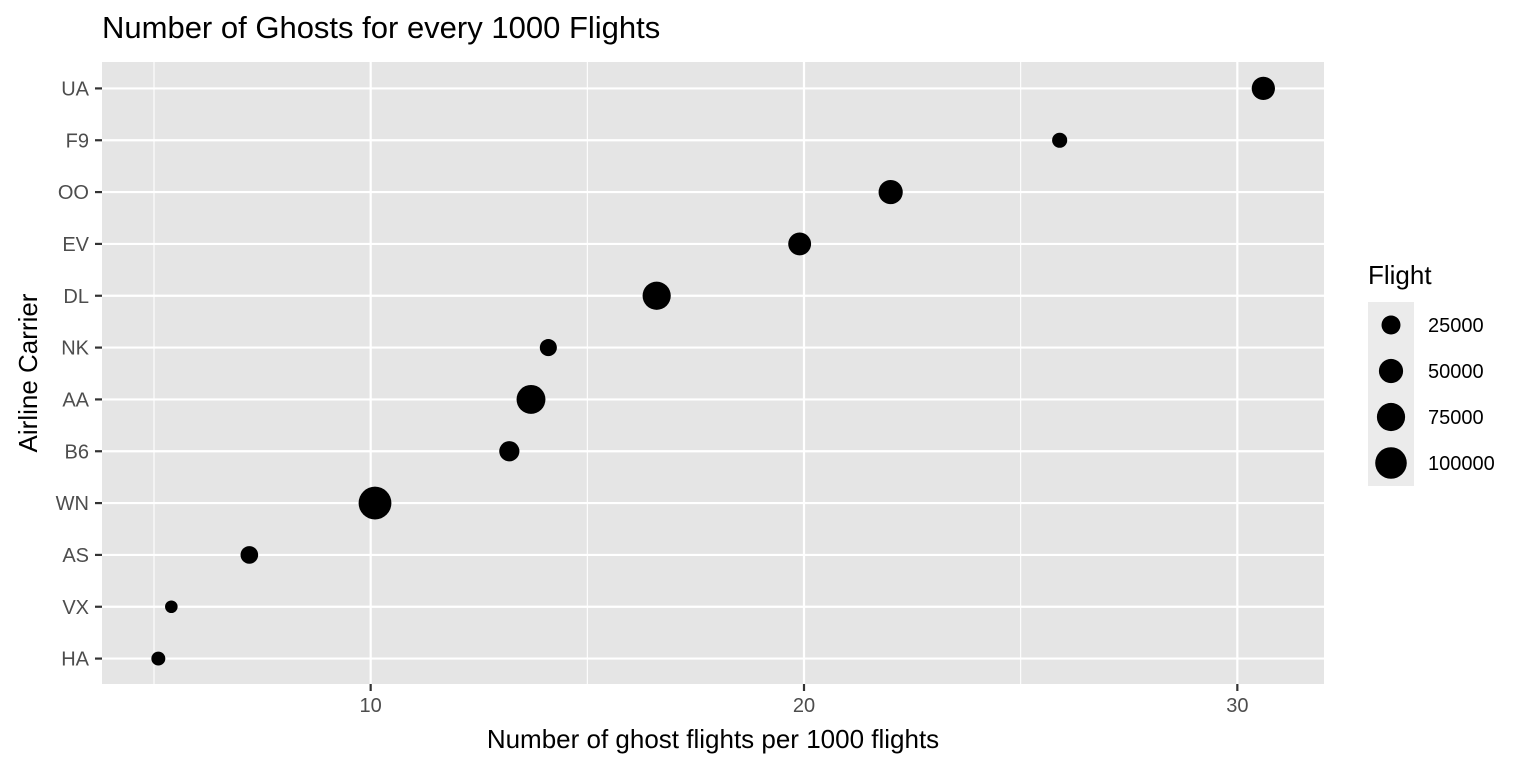 The width and height of the screenshot is (1536, 768). Describe the element at coordinates (75, 556) in the screenshot. I see `y-tick-label: AS` at that location.